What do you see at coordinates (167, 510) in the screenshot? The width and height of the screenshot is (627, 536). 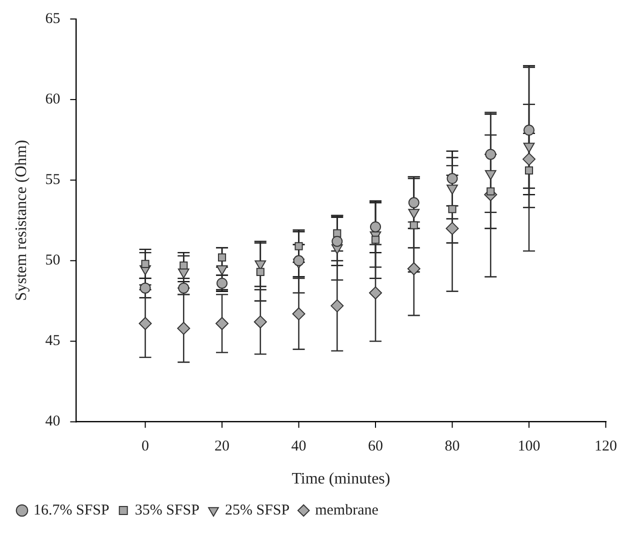 I see `legend-label: 35% SFSP` at bounding box center [167, 510].